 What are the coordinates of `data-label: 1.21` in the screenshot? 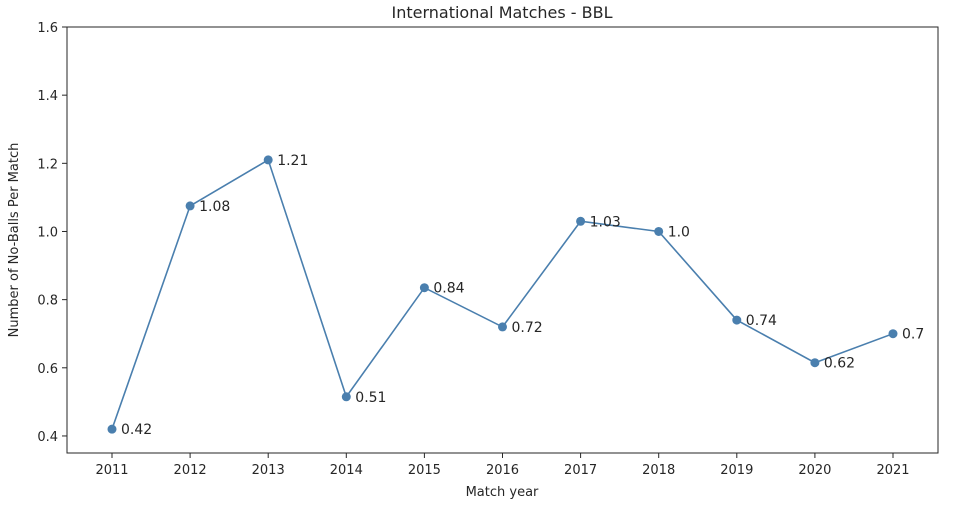 It's located at (292, 161).